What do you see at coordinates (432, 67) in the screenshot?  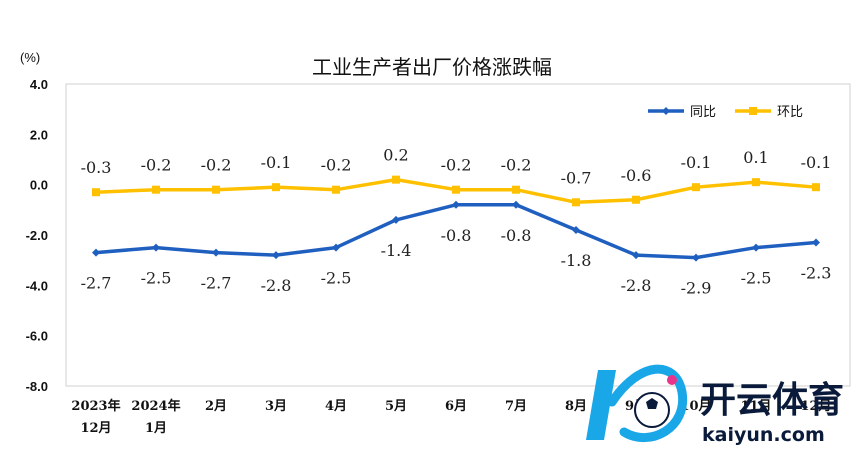 I see `chart-title: 工业生产者出厂价格涨跌幅` at bounding box center [432, 67].